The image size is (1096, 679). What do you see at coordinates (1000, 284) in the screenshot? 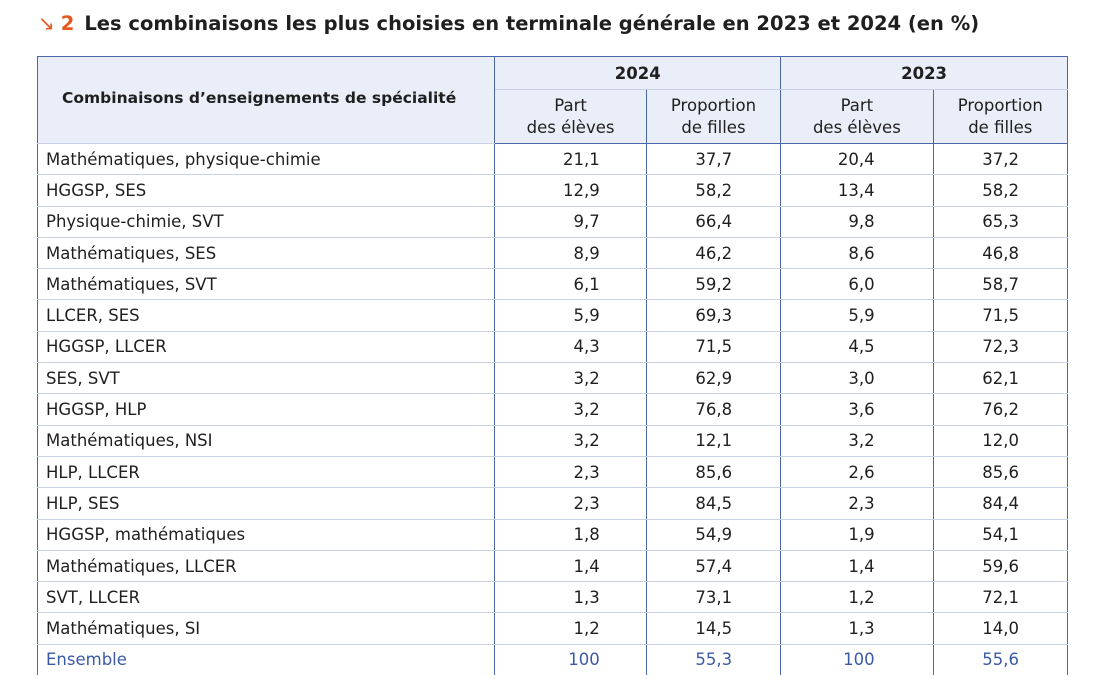
I see `value-cell: 58,7` at bounding box center [1000, 284].